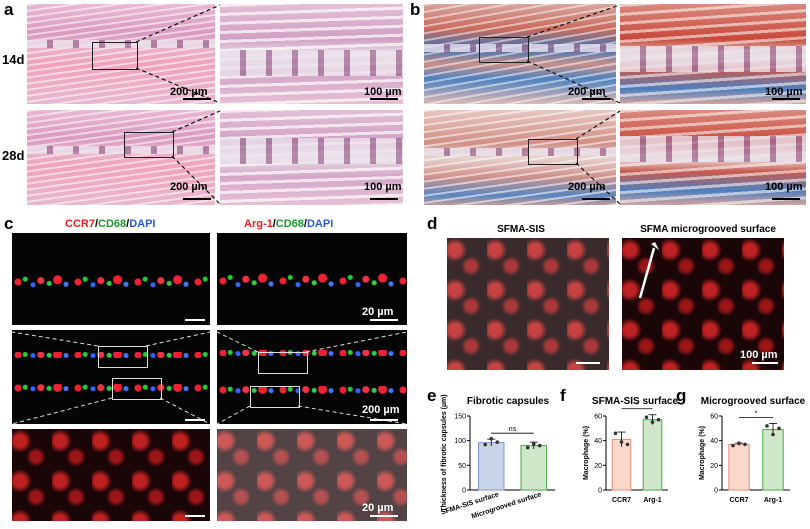 The image size is (810, 529). Describe the element at coordinates (635, 401) in the screenshot. I see `chart-f-title: SFMA-SIS surface` at that location.